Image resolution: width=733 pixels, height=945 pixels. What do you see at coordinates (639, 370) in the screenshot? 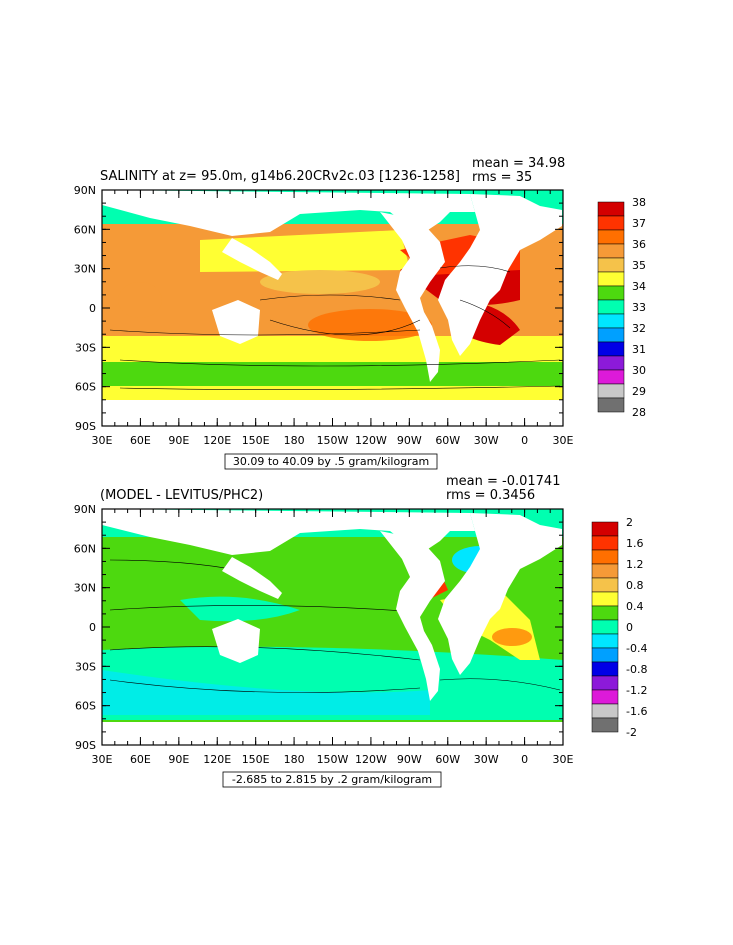
I see `colorbar-label: 30` at bounding box center [639, 370].